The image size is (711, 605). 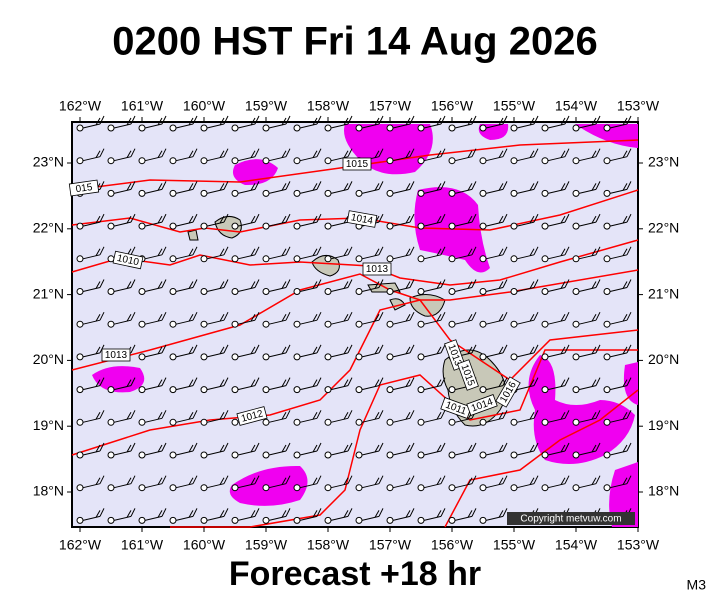 What do you see at coordinates (48, 491) in the screenshot?
I see `lat-label: 18°N` at bounding box center [48, 491].